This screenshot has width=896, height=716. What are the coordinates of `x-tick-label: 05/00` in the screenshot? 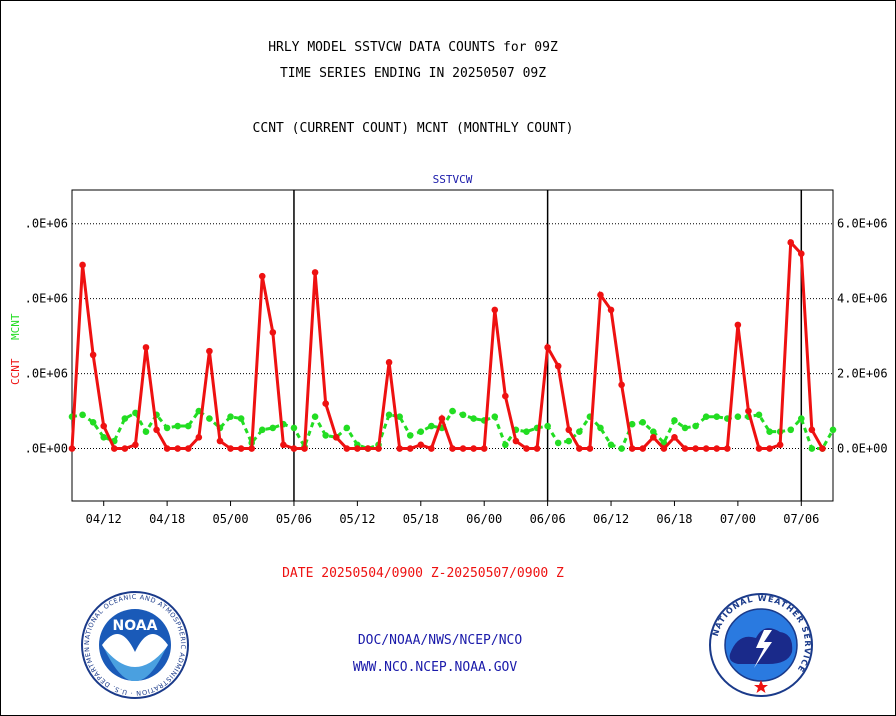 It's located at (230, 519).